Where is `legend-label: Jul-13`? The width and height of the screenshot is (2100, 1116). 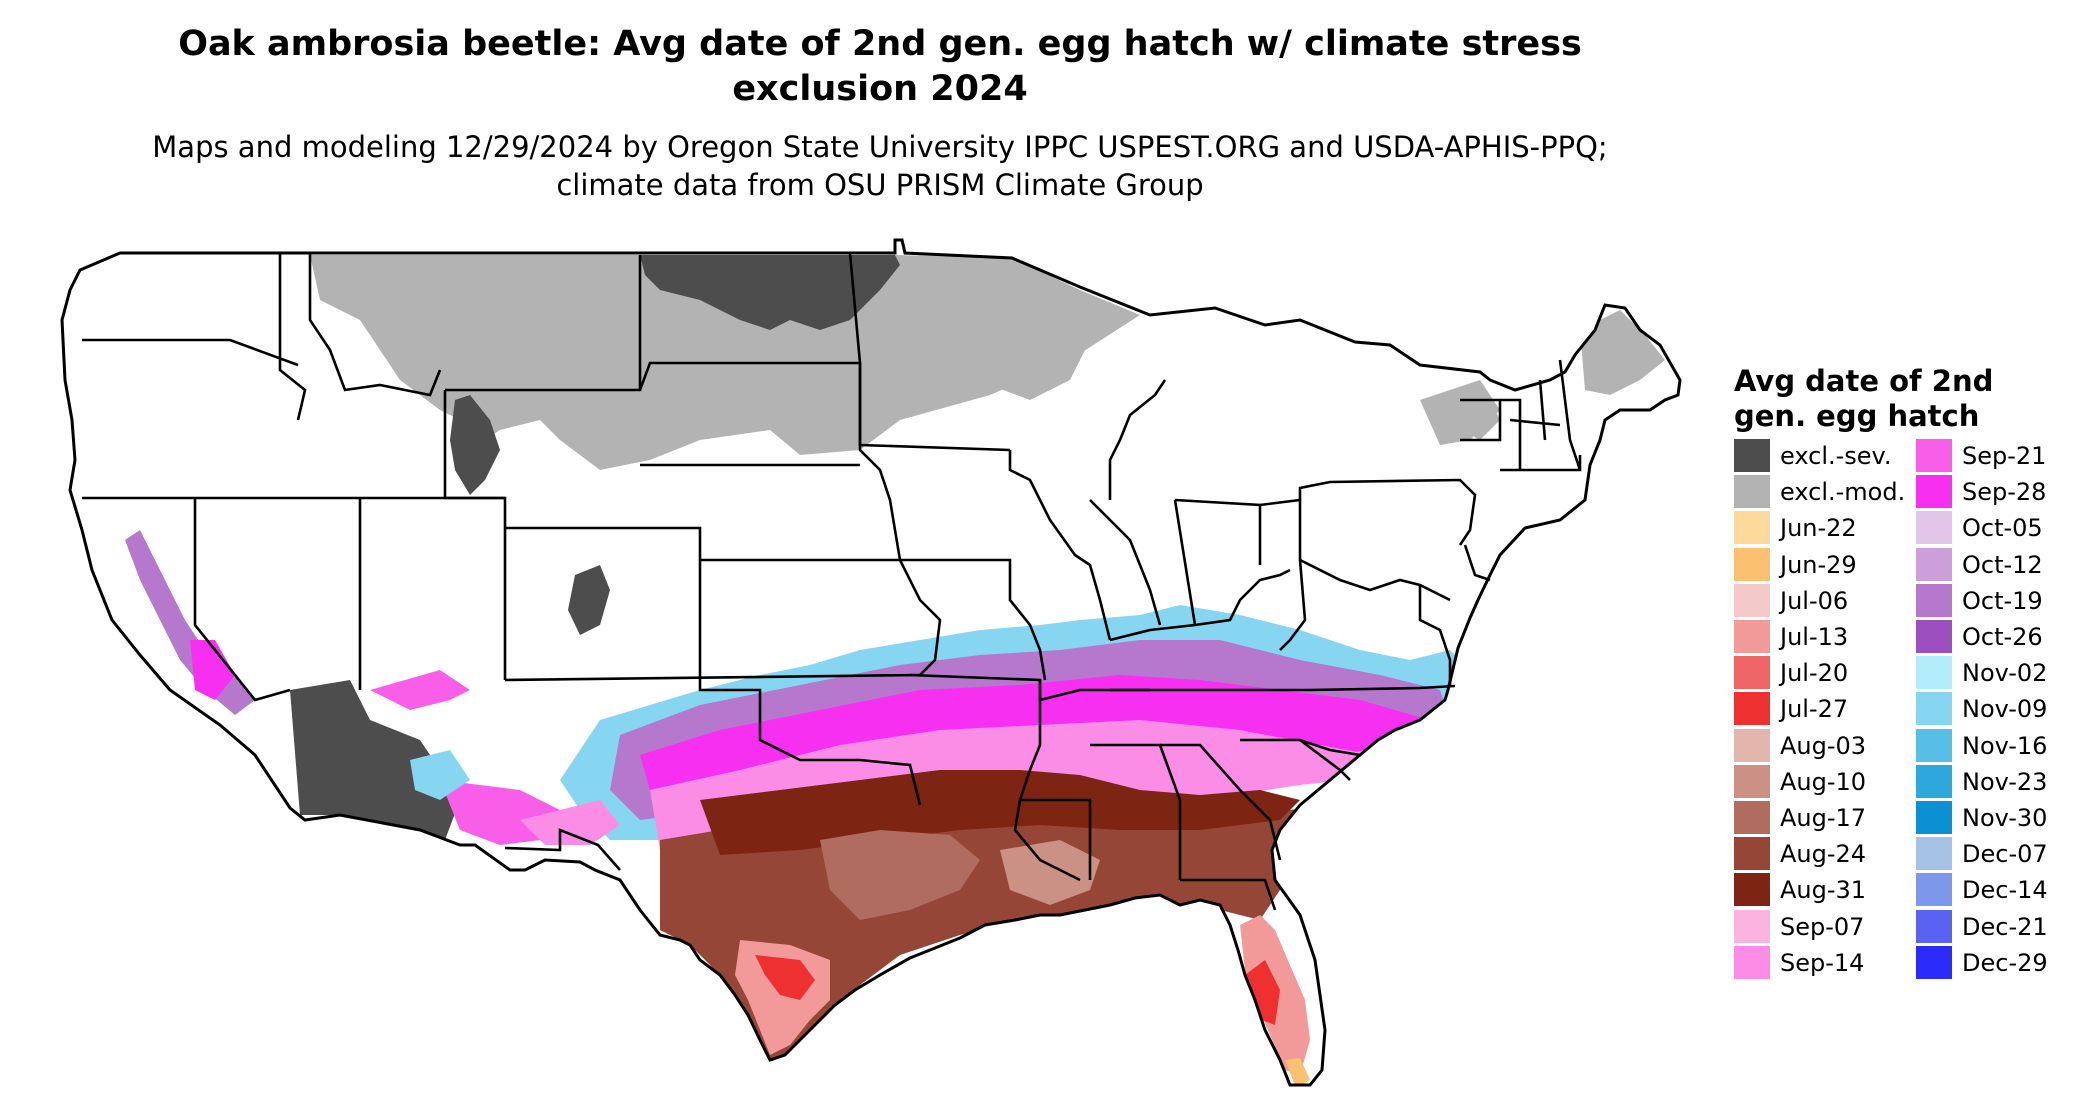
legend-label: Jul-13 is located at coordinates (1814, 637).